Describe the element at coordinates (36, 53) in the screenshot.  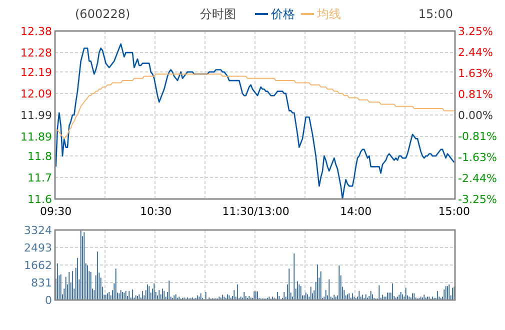
I see `y-tick-label: 12.28` at that location.